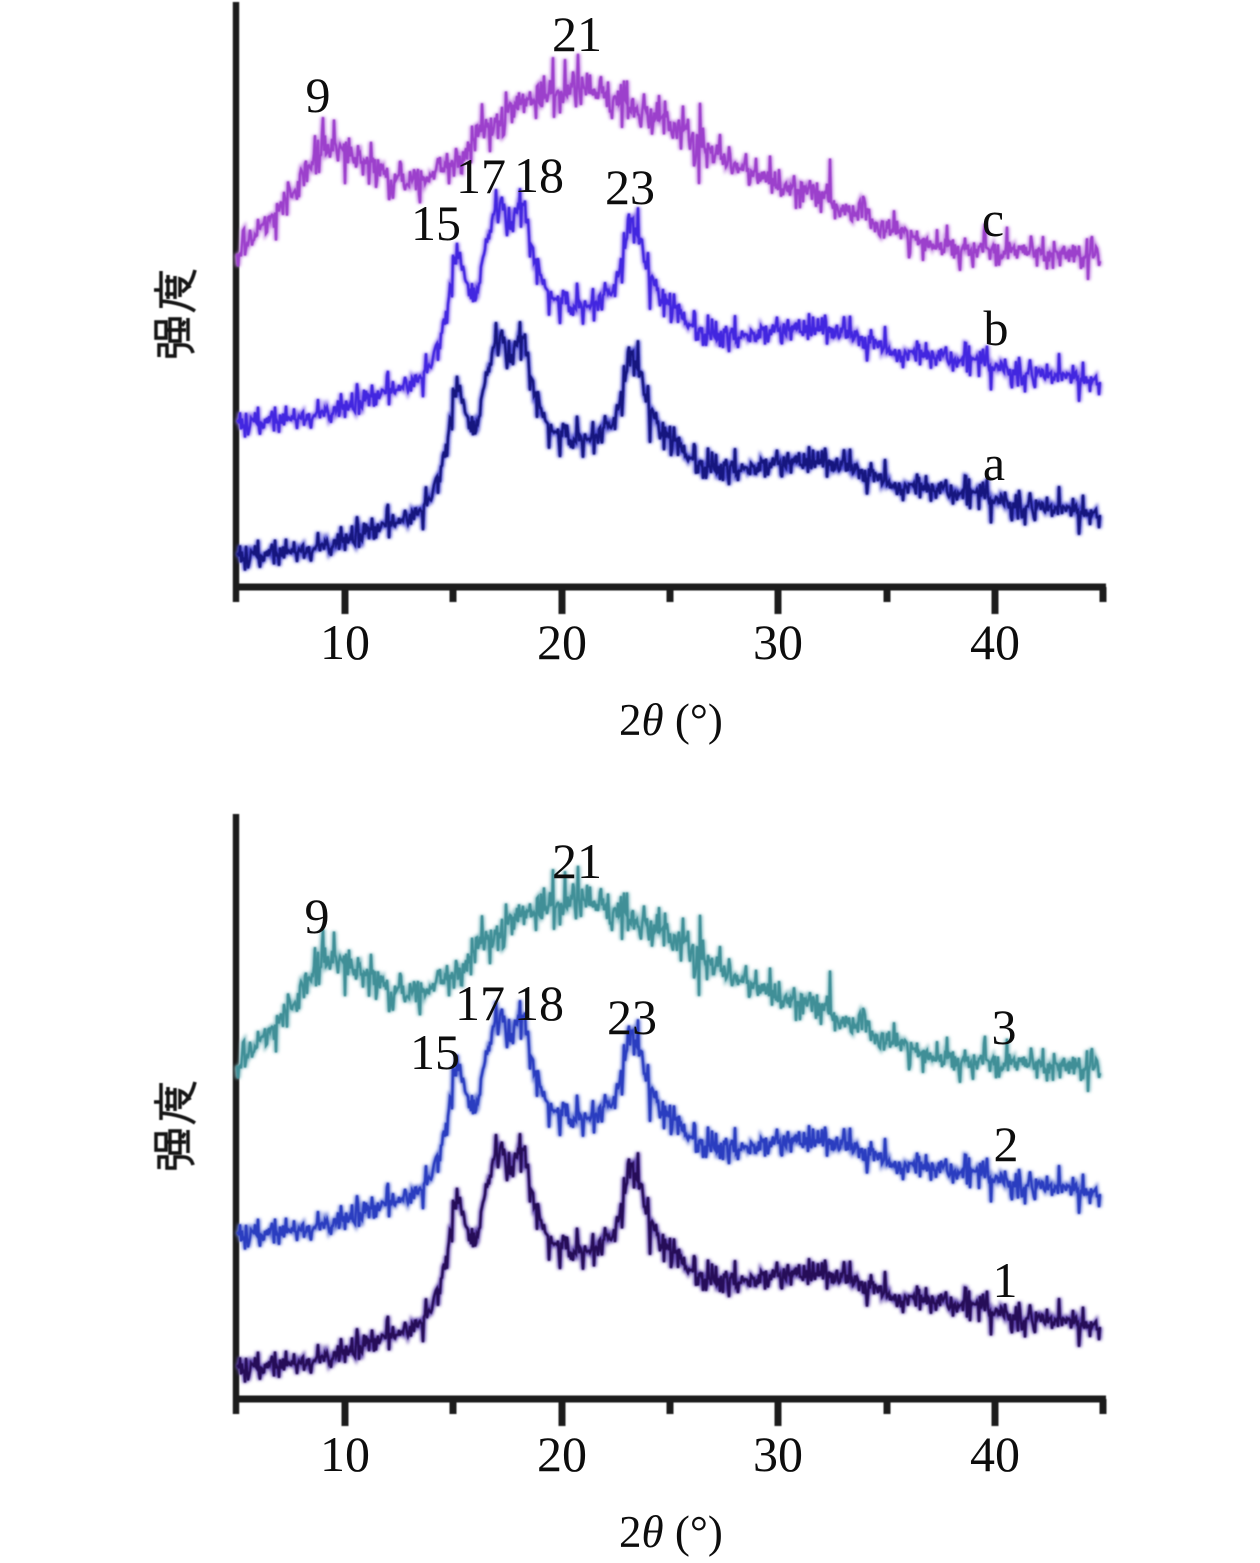  I want to click on svg-text: 3, so click(1004, 1027).